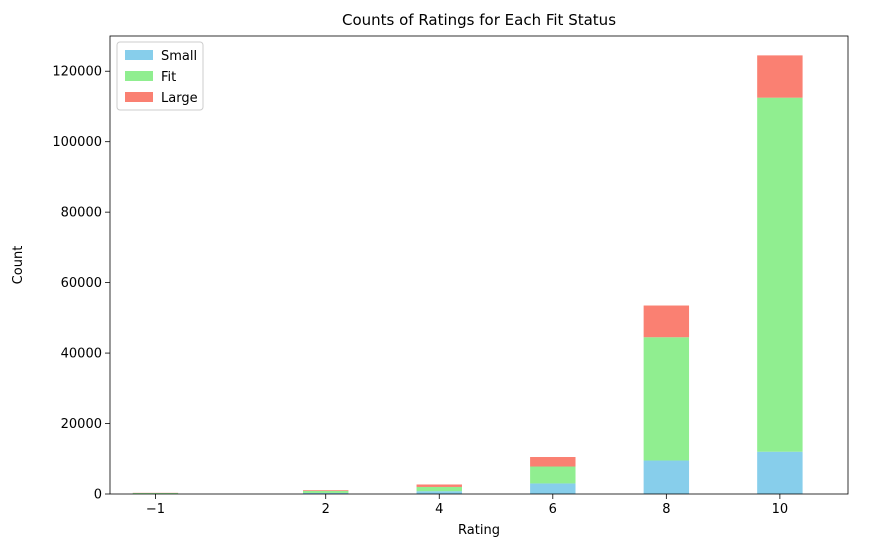 The height and width of the screenshot is (547, 876). What do you see at coordinates (139, 97) in the screenshot?
I see `legend-swatch-large` at bounding box center [139, 97].